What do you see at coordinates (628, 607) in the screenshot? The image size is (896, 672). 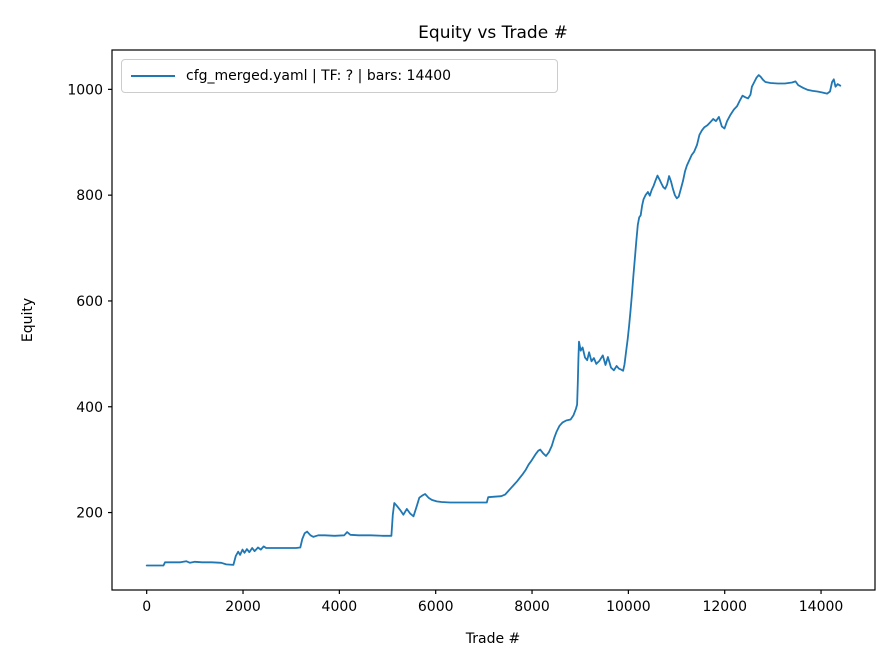 I see `x-tick-label: 10000` at bounding box center [628, 607].